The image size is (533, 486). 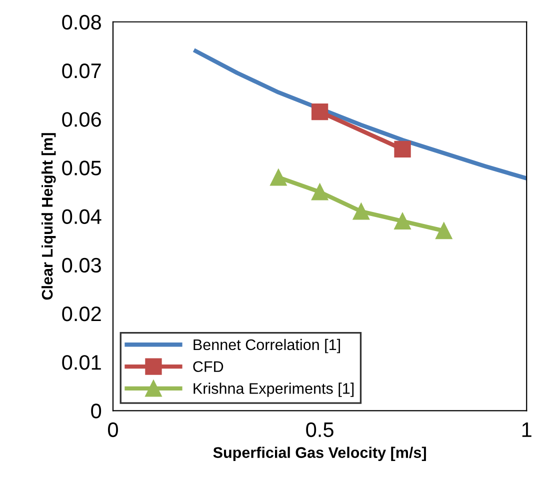 What do you see at coordinates (81, 362) in the screenshot?
I see `y-tick-label: 0.01` at bounding box center [81, 362].